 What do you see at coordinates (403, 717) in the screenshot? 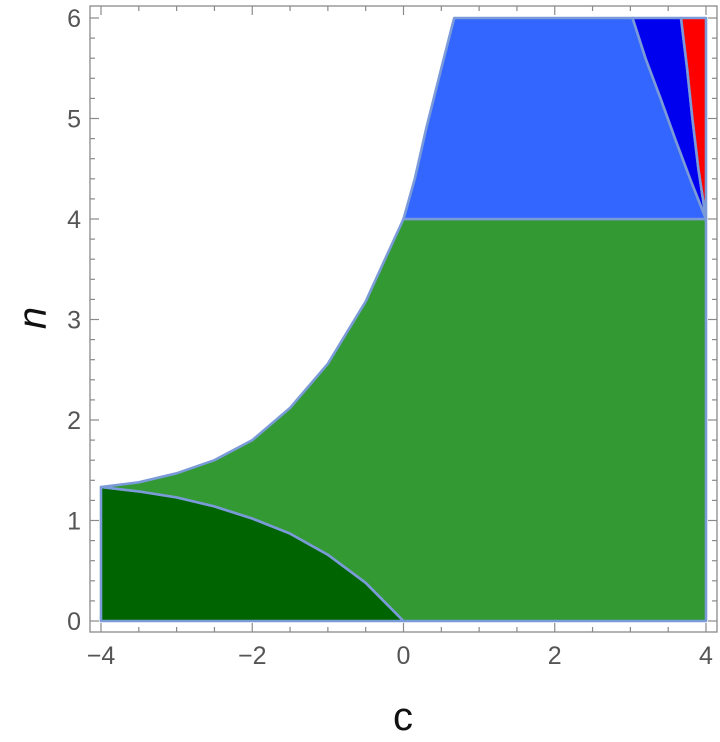
I see `x-axis-title: c` at bounding box center [403, 717].